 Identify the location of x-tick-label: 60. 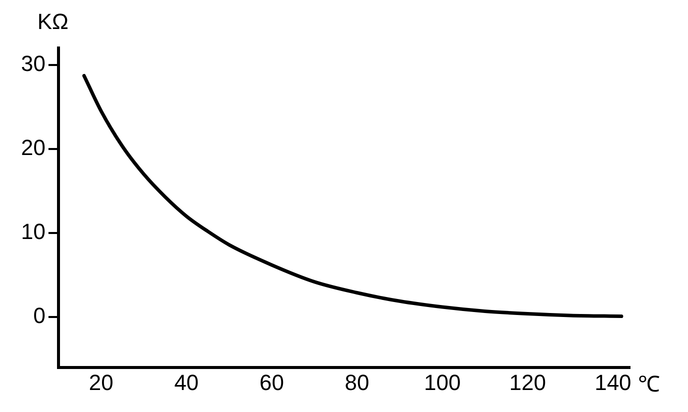
(271, 382).